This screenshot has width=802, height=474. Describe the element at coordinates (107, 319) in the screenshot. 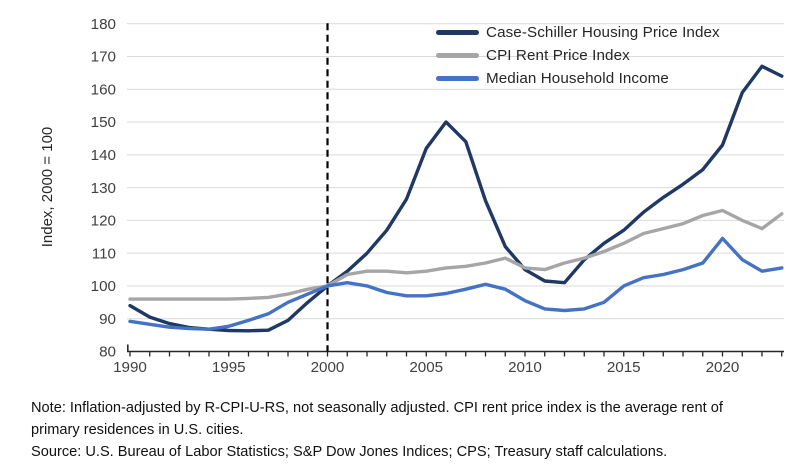

I see `y-tick-label: 90` at that location.